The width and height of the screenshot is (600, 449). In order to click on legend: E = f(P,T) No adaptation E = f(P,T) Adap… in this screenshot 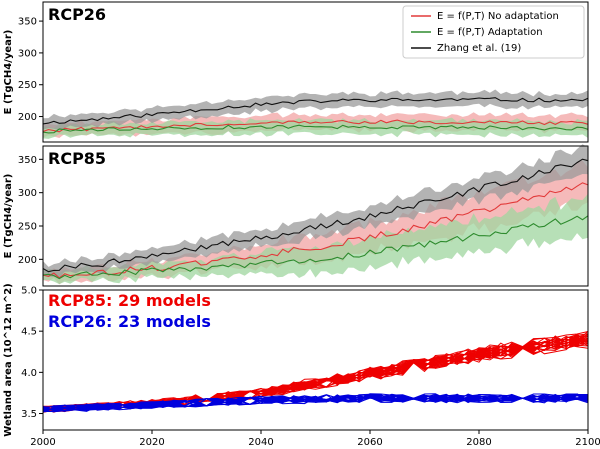, I will do `click(493, 32)`.